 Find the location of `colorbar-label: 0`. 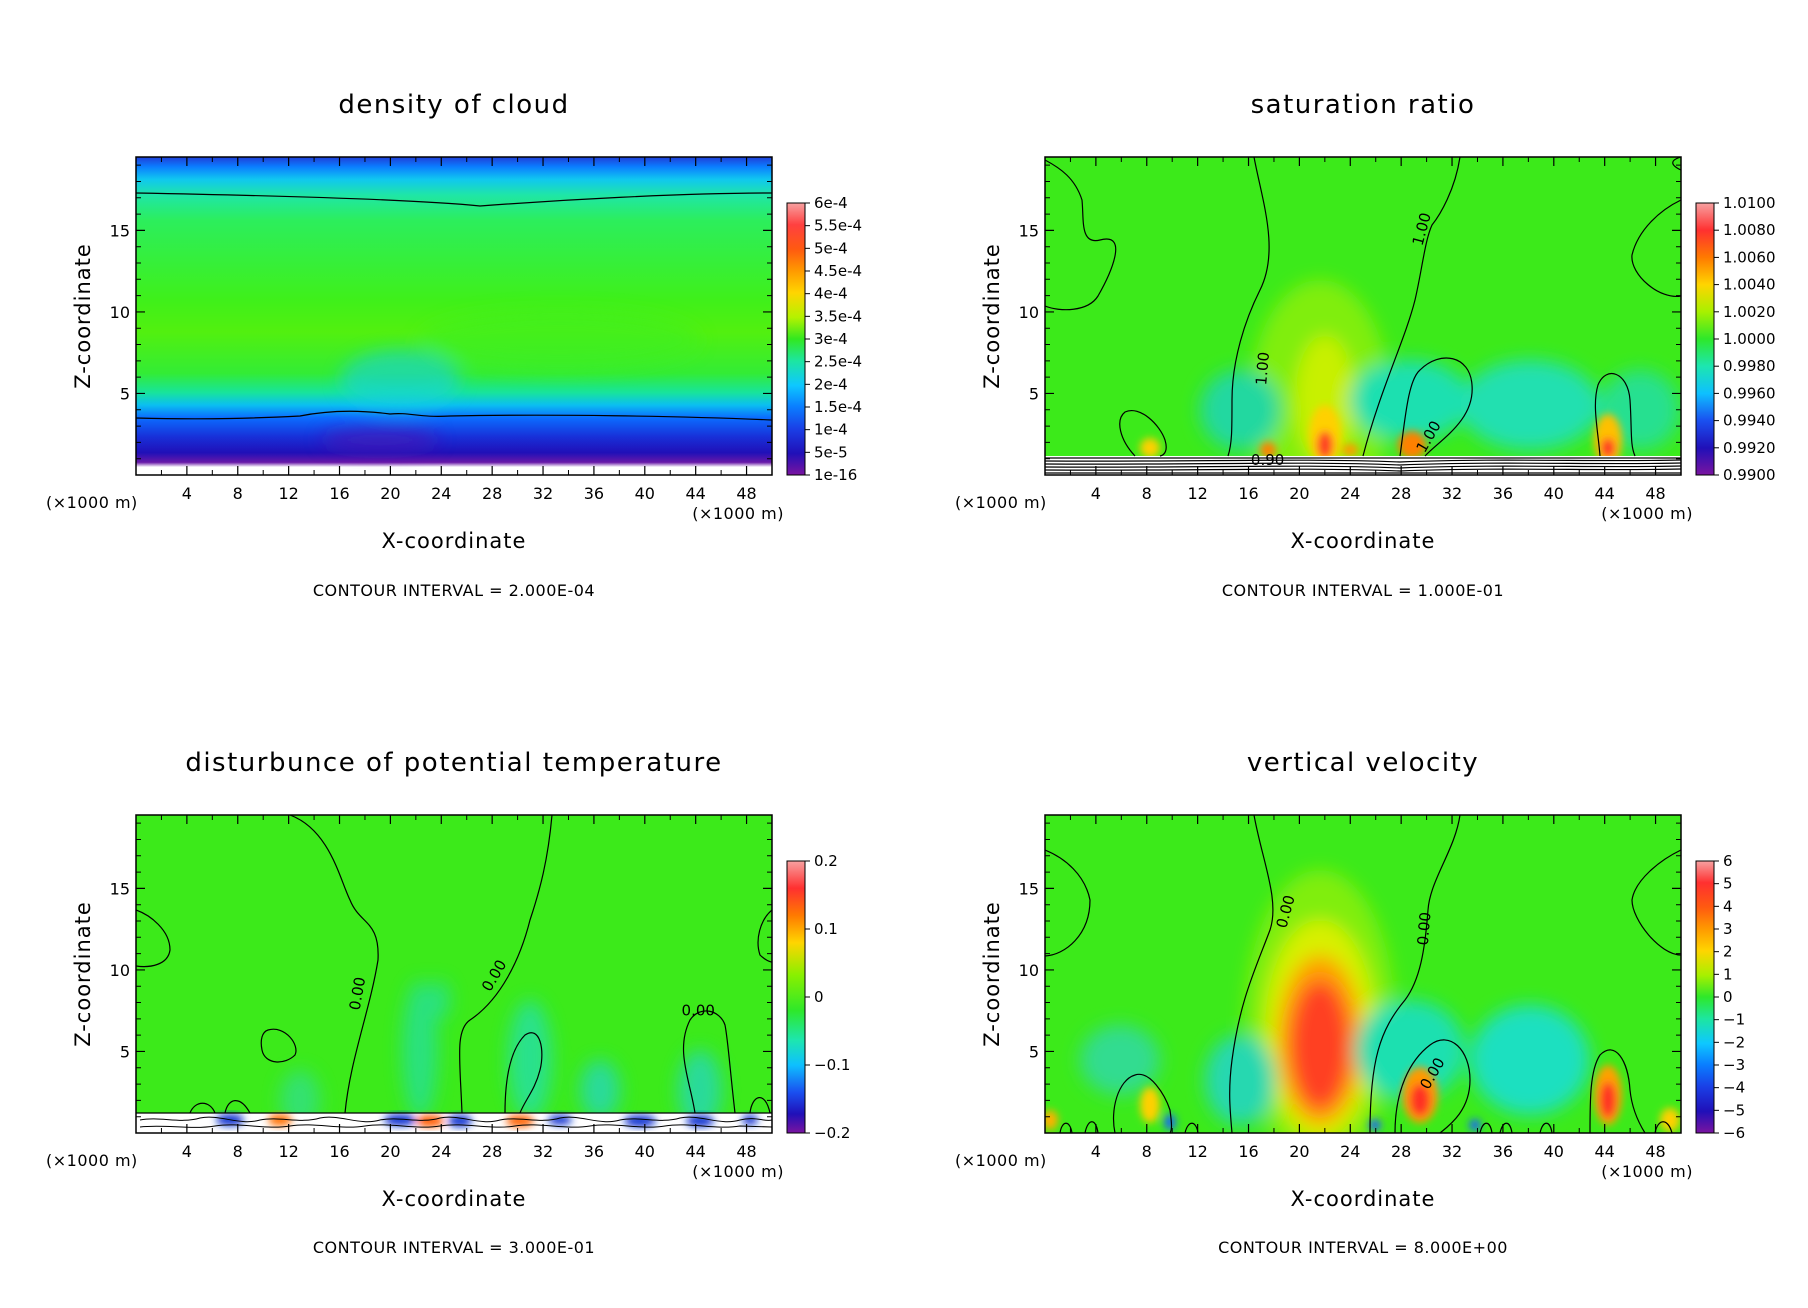

colorbar-label: 0 is located at coordinates (1728, 997).